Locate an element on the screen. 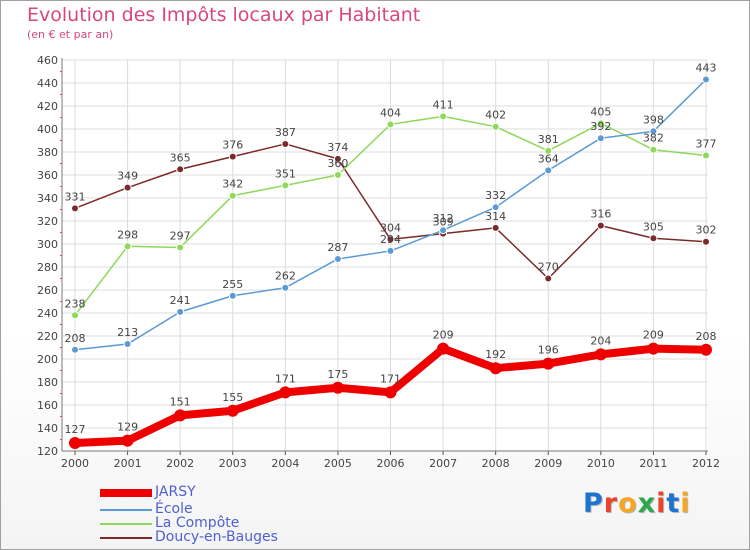  y-tick-label: 280 is located at coordinates (47, 267).